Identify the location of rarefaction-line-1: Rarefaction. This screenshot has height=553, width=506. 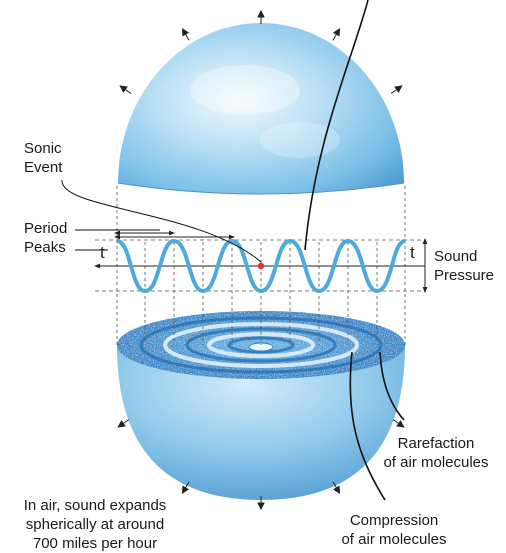
(436, 443).